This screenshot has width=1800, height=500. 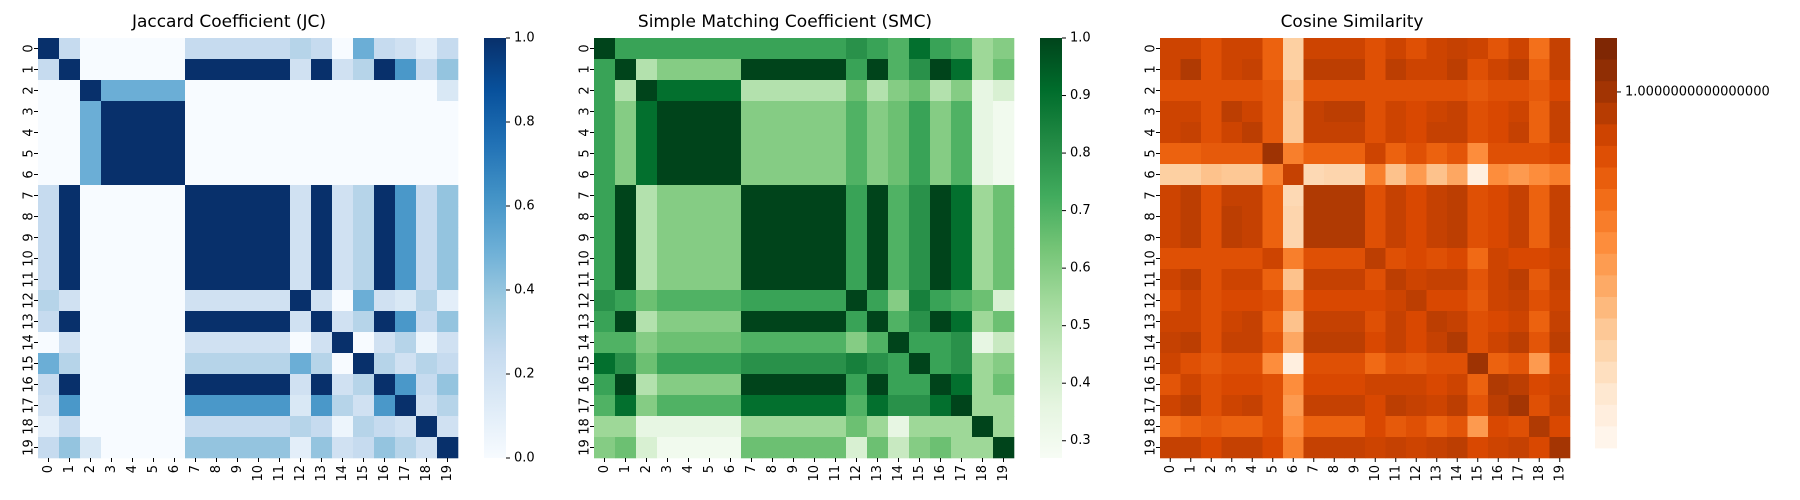 What do you see at coordinates (941, 280) in the screenshot?
I see `heatmap-cell-smc-r11-c16` at bounding box center [941, 280].